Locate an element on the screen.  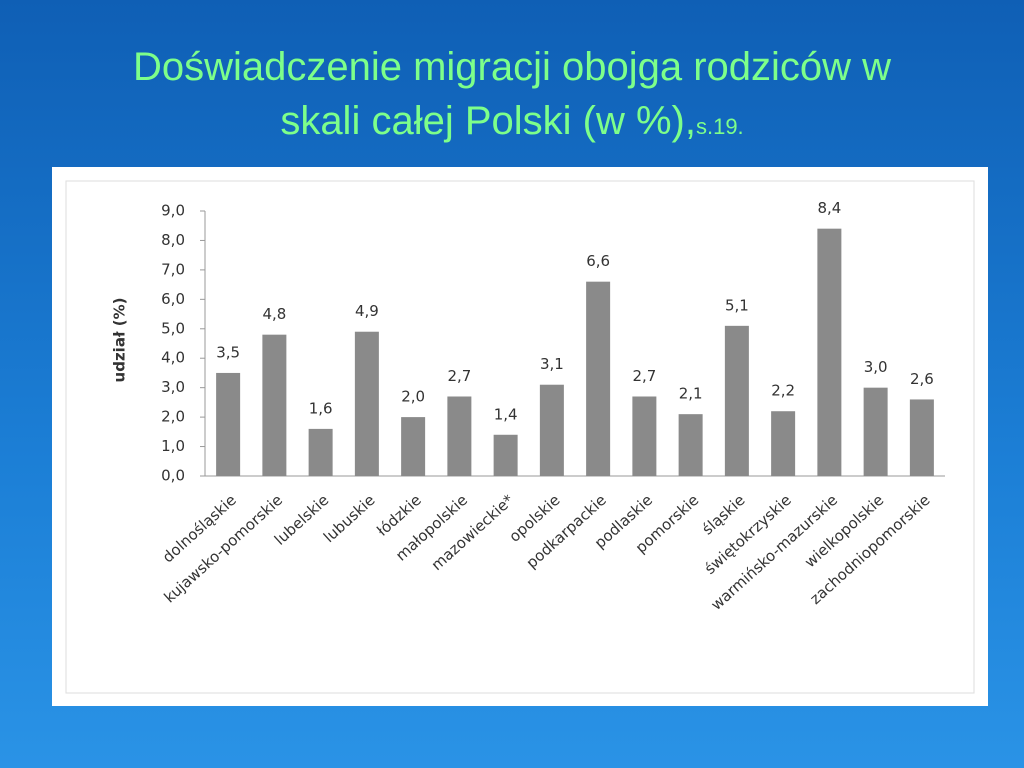
y-tick-label: 0,0 is located at coordinates (173, 476).